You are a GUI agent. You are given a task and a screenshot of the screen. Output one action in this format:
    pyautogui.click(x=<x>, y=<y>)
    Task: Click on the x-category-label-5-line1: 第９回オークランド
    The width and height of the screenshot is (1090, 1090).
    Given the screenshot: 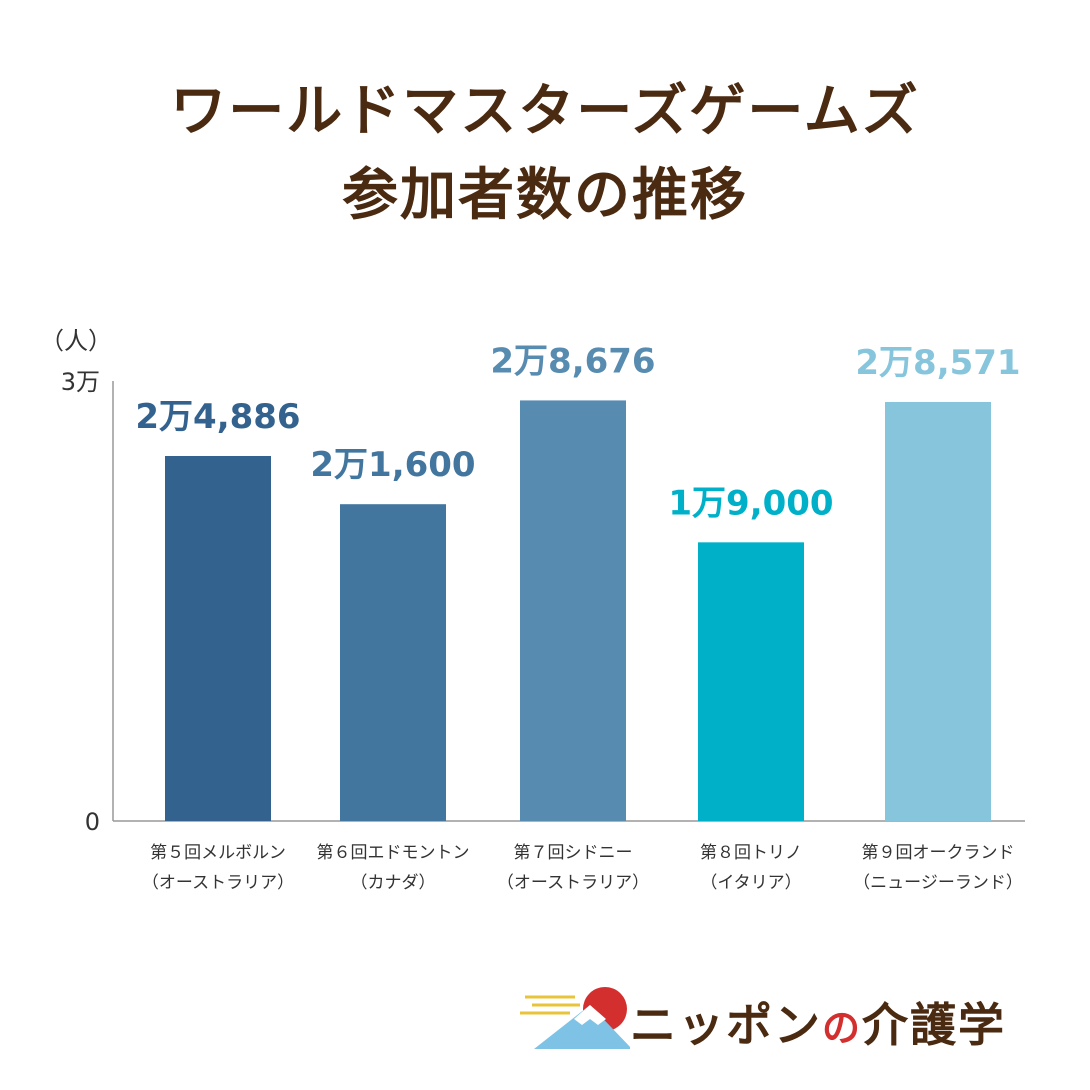 What is the action you would take?
    pyautogui.click(x=938, y=853)
    